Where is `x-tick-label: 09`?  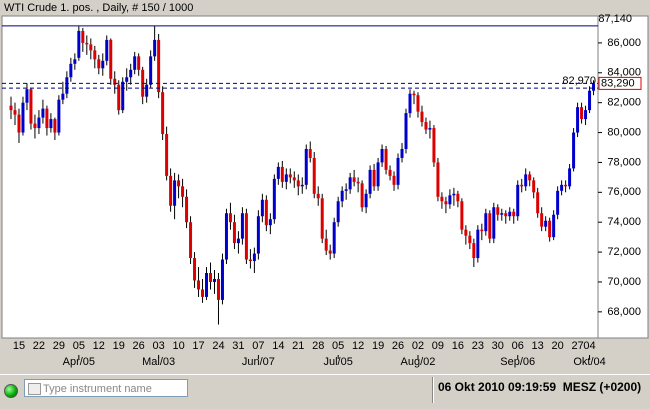
x-tick-label: 09 is located at coordinates (438, 346).